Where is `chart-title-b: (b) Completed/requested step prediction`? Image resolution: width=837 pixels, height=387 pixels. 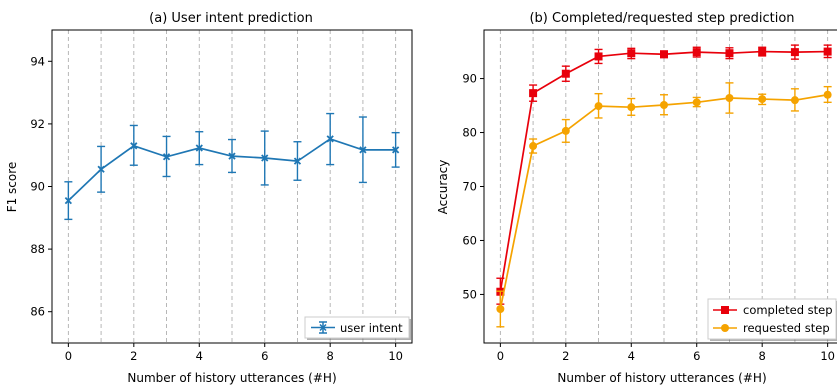 chart-title-b: (b) Completed/requested step prediction is located at coordinates (661, 18).